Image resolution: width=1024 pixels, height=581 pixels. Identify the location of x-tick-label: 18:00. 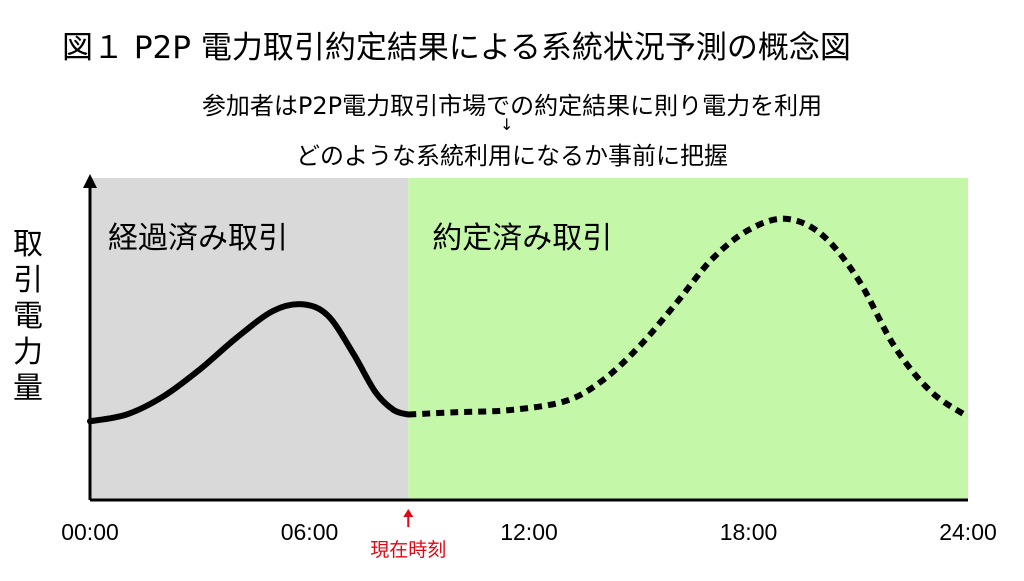
(749, 532).